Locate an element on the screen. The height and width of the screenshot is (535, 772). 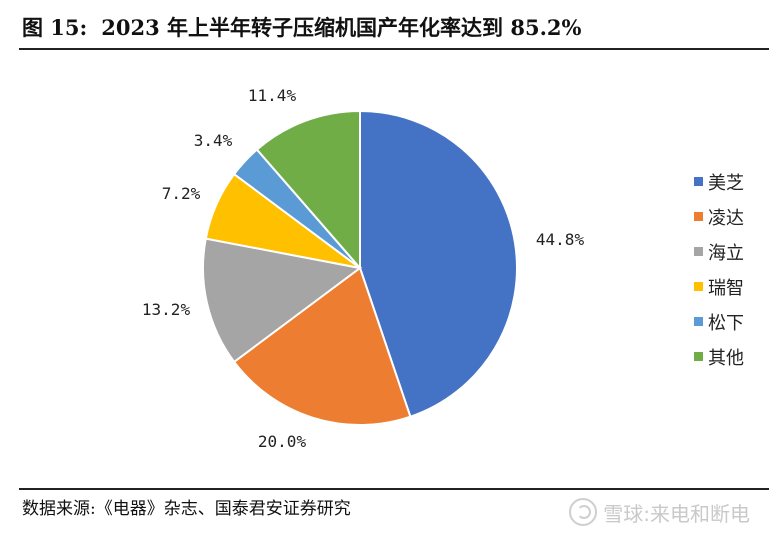
title-divider is located at coordinates (394, 49).